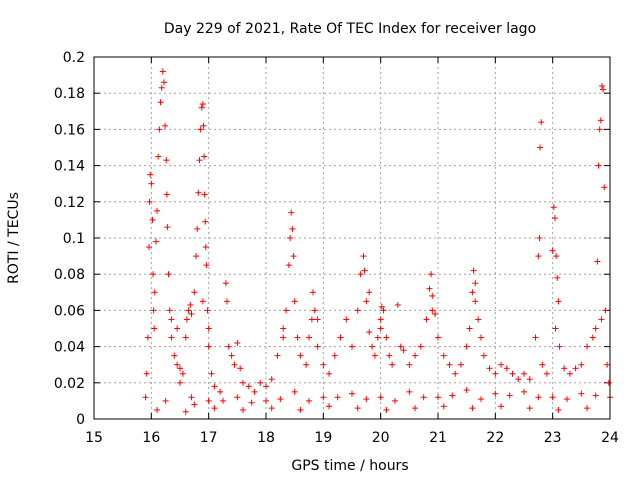 This screenshot has width=640, height=480. What do you see at coordinates (69, 275) in the screenshot?
I see `y-tick-label: 0.08` at bounding box center [69, 275].